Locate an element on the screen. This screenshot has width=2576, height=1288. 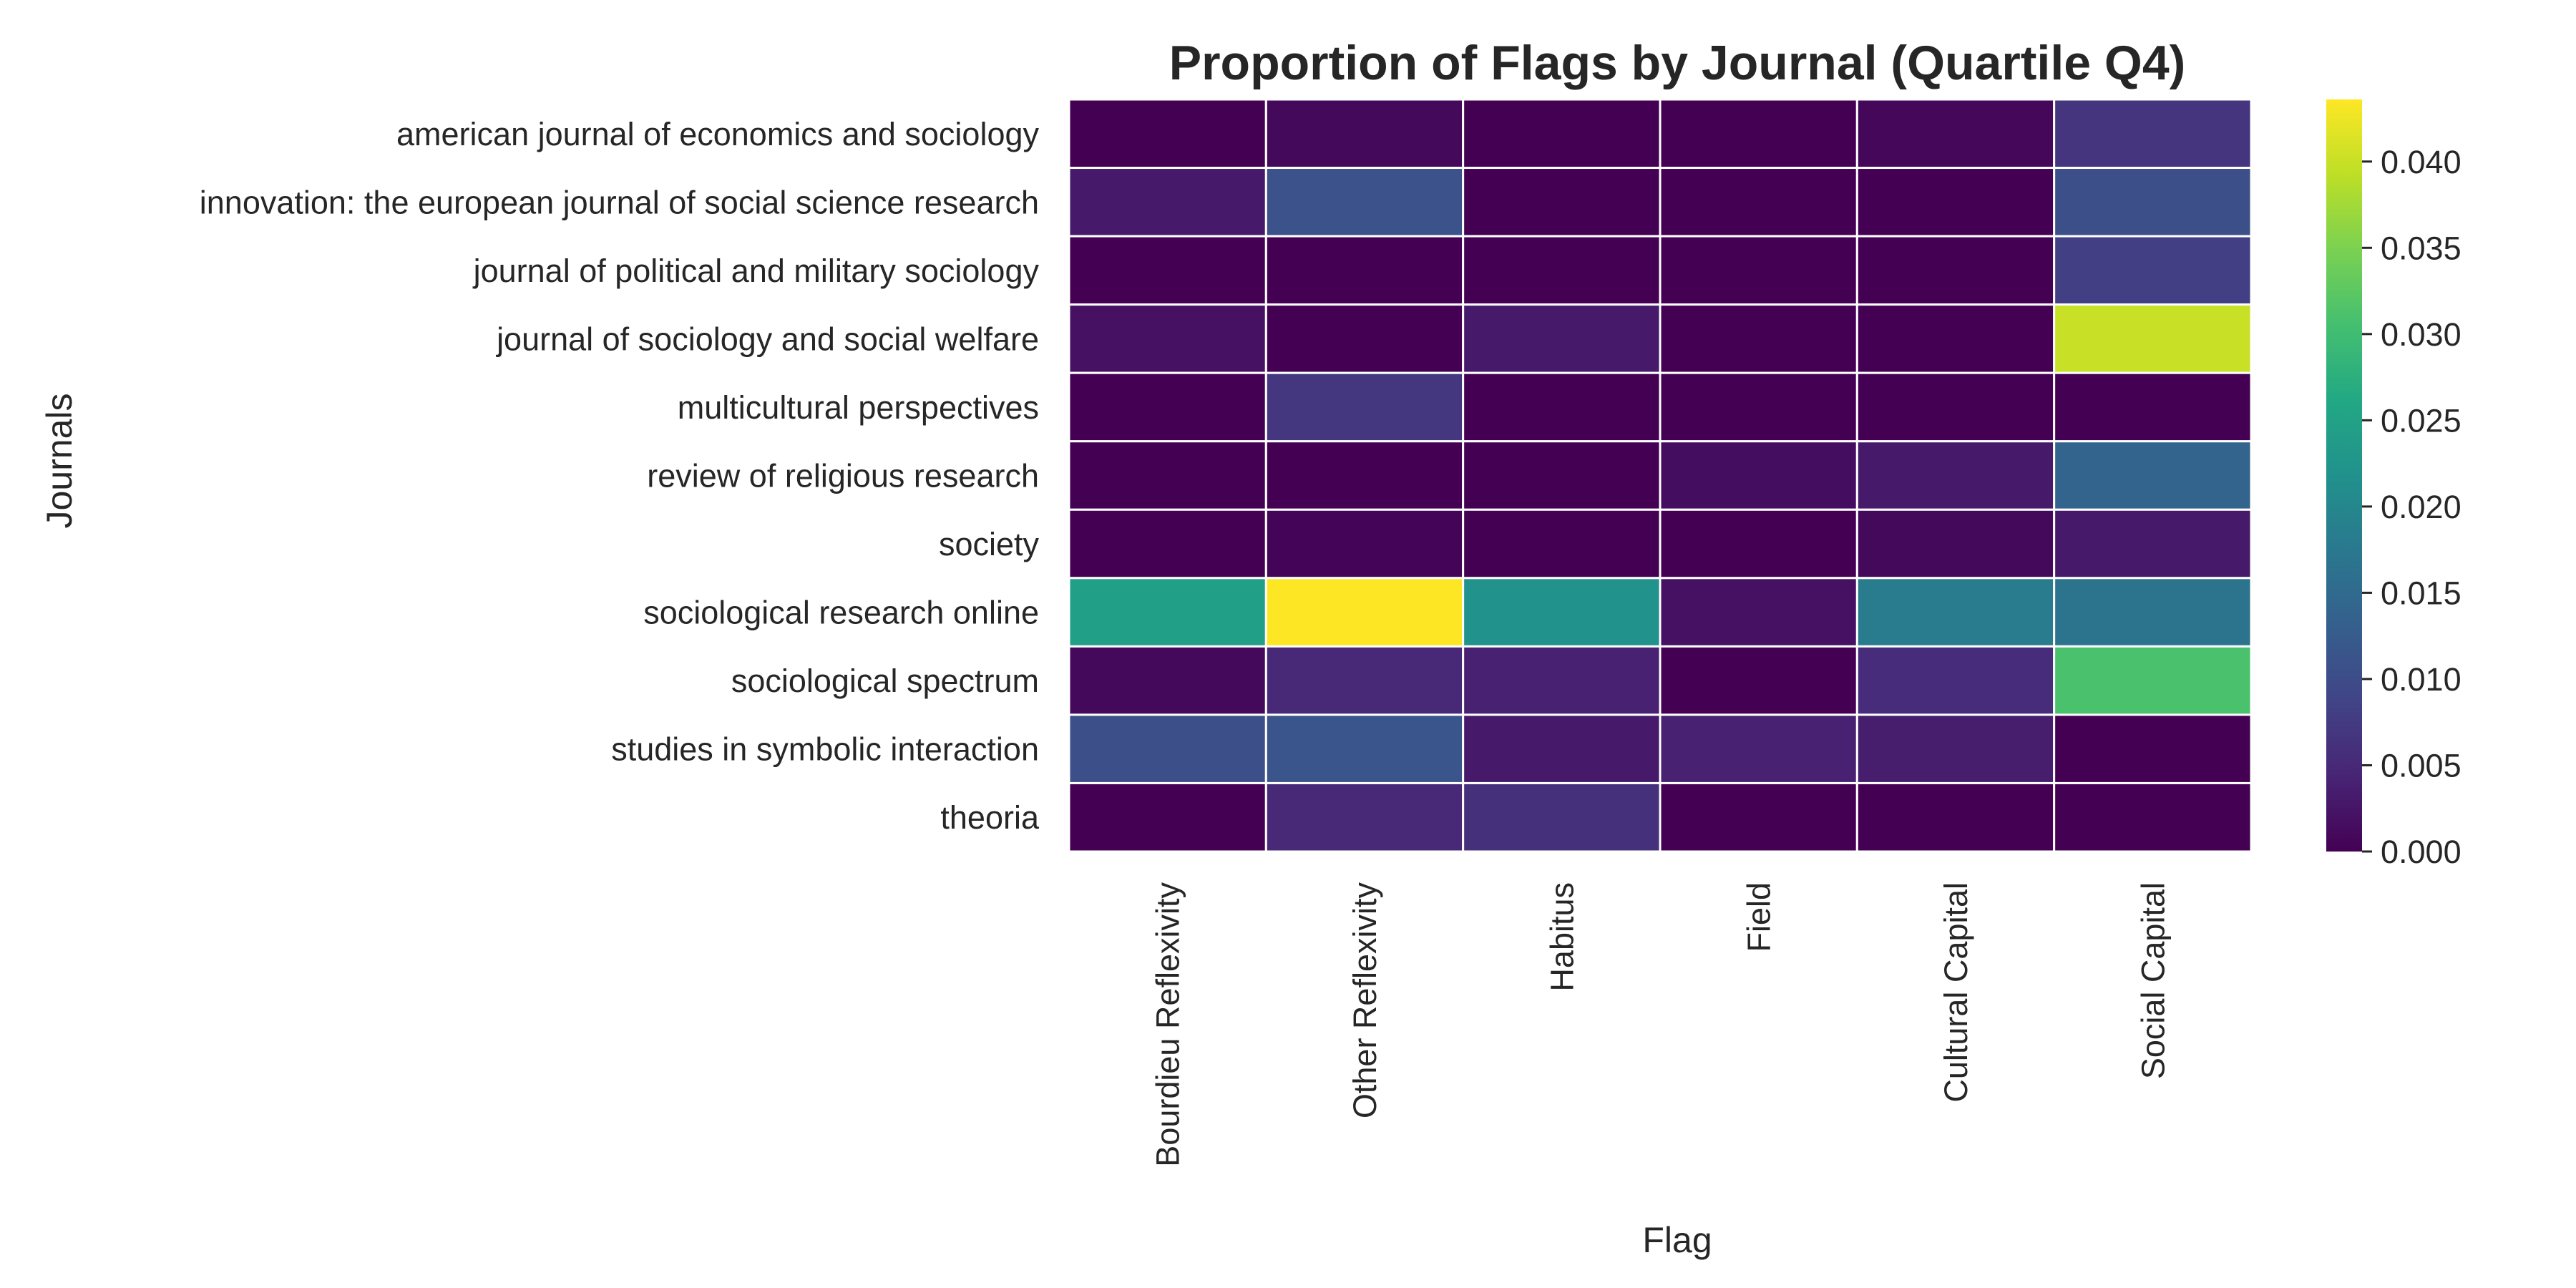
colorbar-tick-label: 0.005 is located at coordinates (2421, 765).